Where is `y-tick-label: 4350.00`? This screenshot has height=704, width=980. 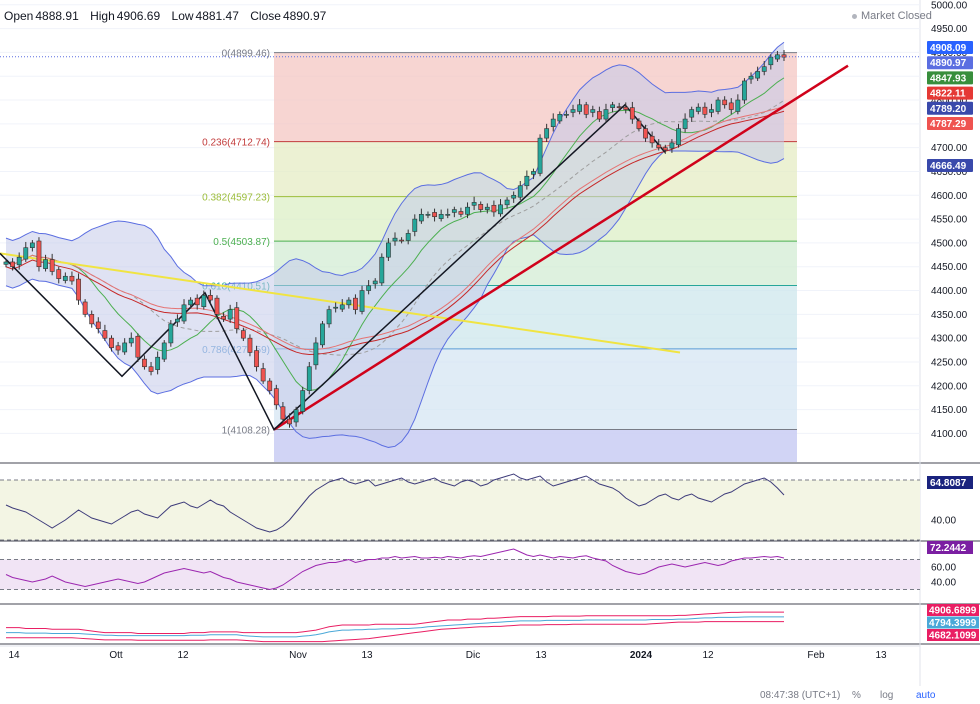
y-tick-label: 4350.00 is located at coordinates (949, 315).